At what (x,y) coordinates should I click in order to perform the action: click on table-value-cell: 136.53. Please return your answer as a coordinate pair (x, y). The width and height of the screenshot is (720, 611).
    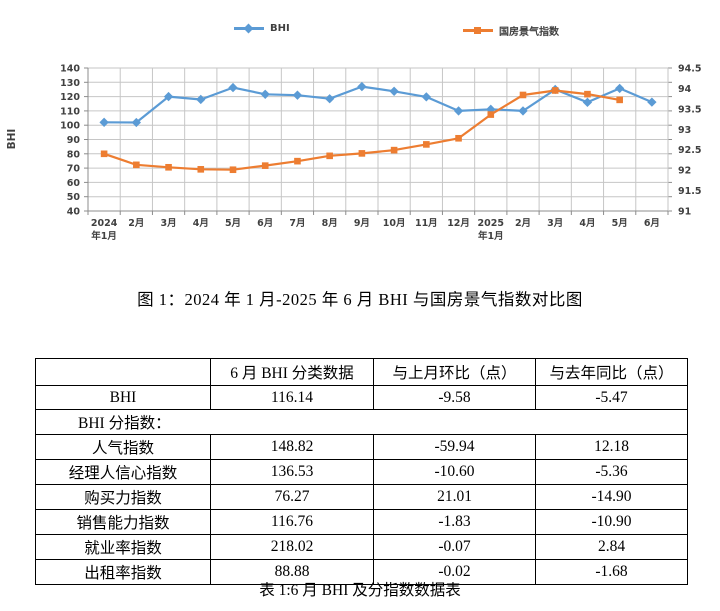
    Looking at the image, I should click on (292, 472).